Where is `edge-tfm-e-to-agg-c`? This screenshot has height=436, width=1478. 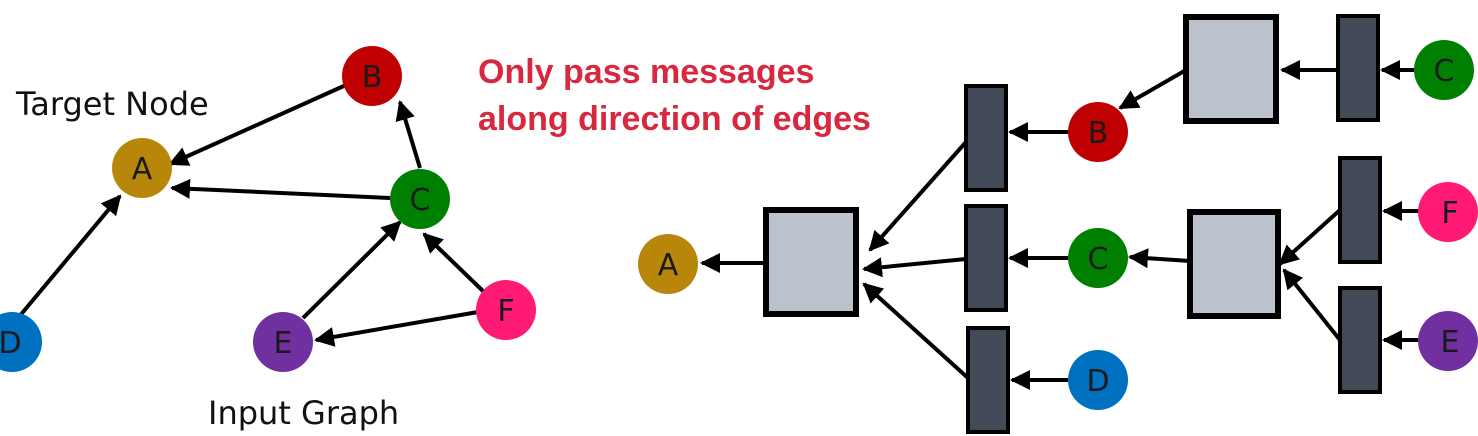
edge-tfm-e-to-agg-c is located at coordinates (1312, 305).